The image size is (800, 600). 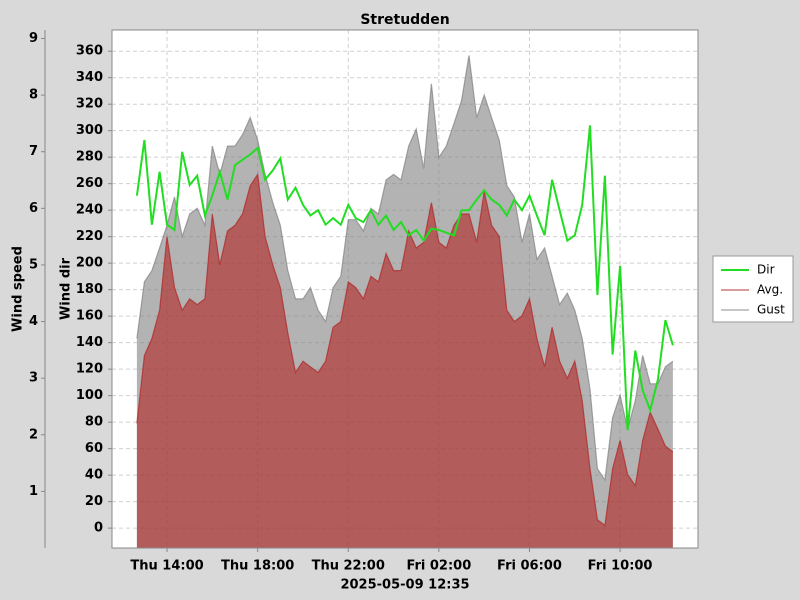 I want to click on chart-title: Stretudden, so click(x=404, y=20).